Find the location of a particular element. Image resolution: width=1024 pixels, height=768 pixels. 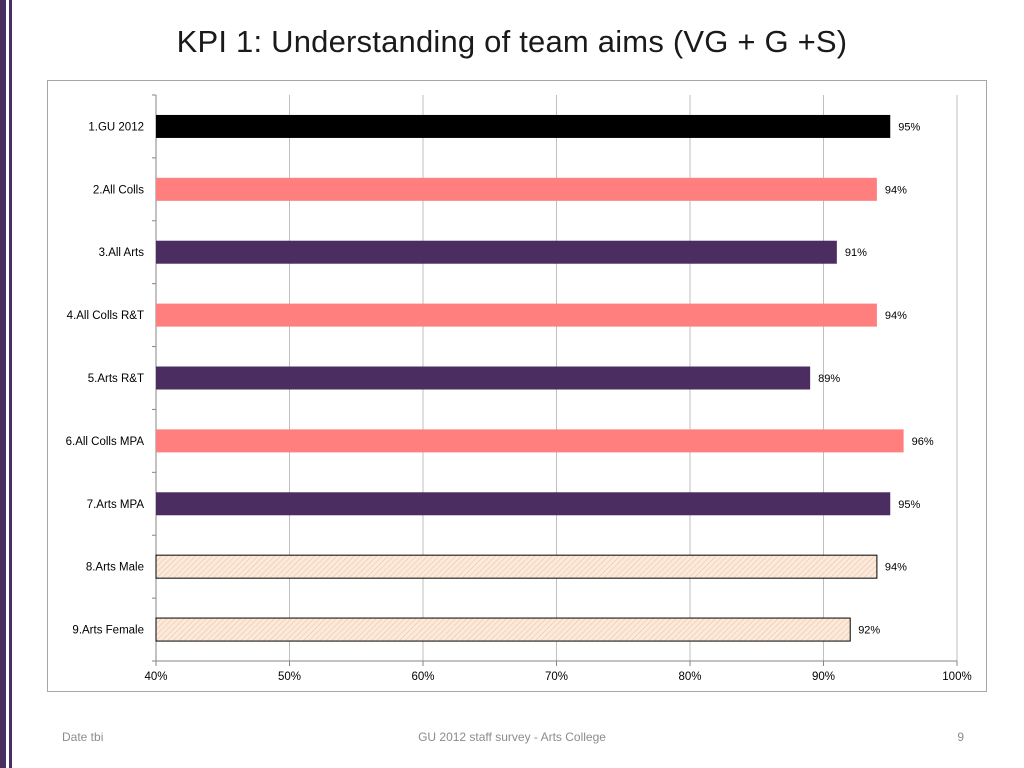

x-tick-label: 40% is located at coordinates (155, 677).